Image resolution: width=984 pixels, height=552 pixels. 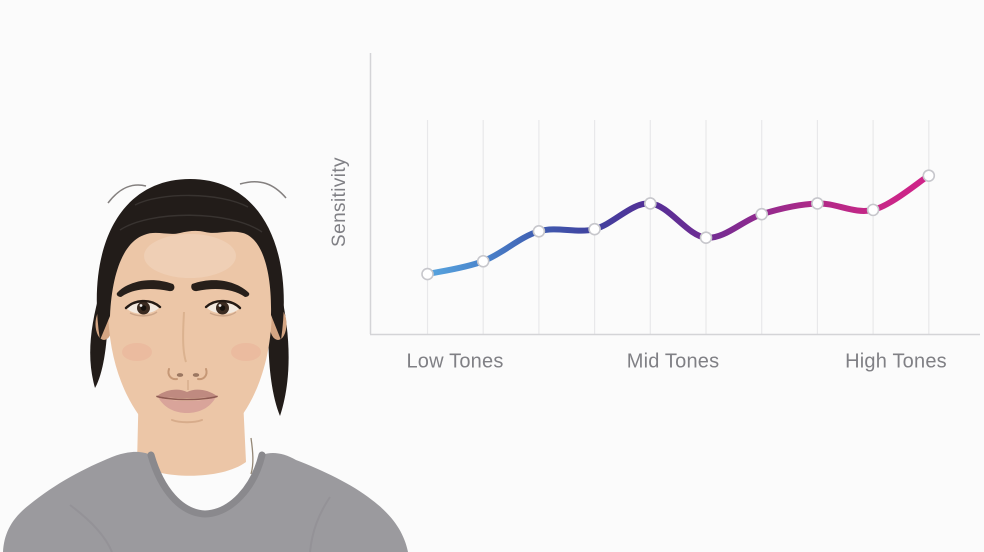 I want to click on necklace-cord, so click(x=252, y=456).